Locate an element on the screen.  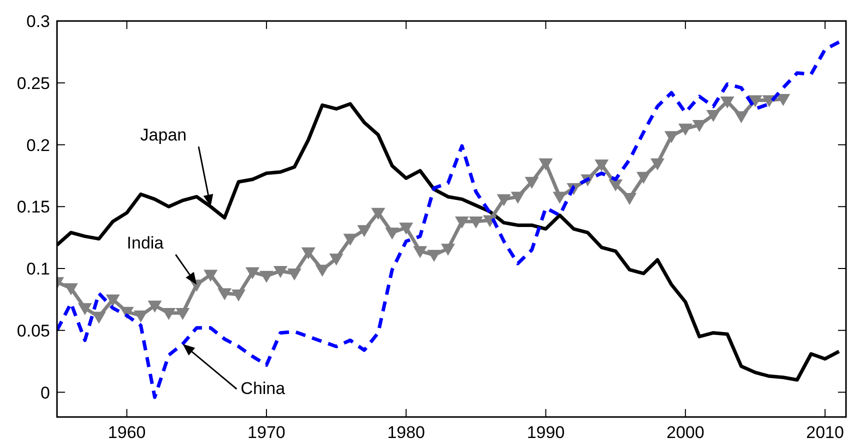
x-tick-label: 1960 is located at coordinates (127, 432).